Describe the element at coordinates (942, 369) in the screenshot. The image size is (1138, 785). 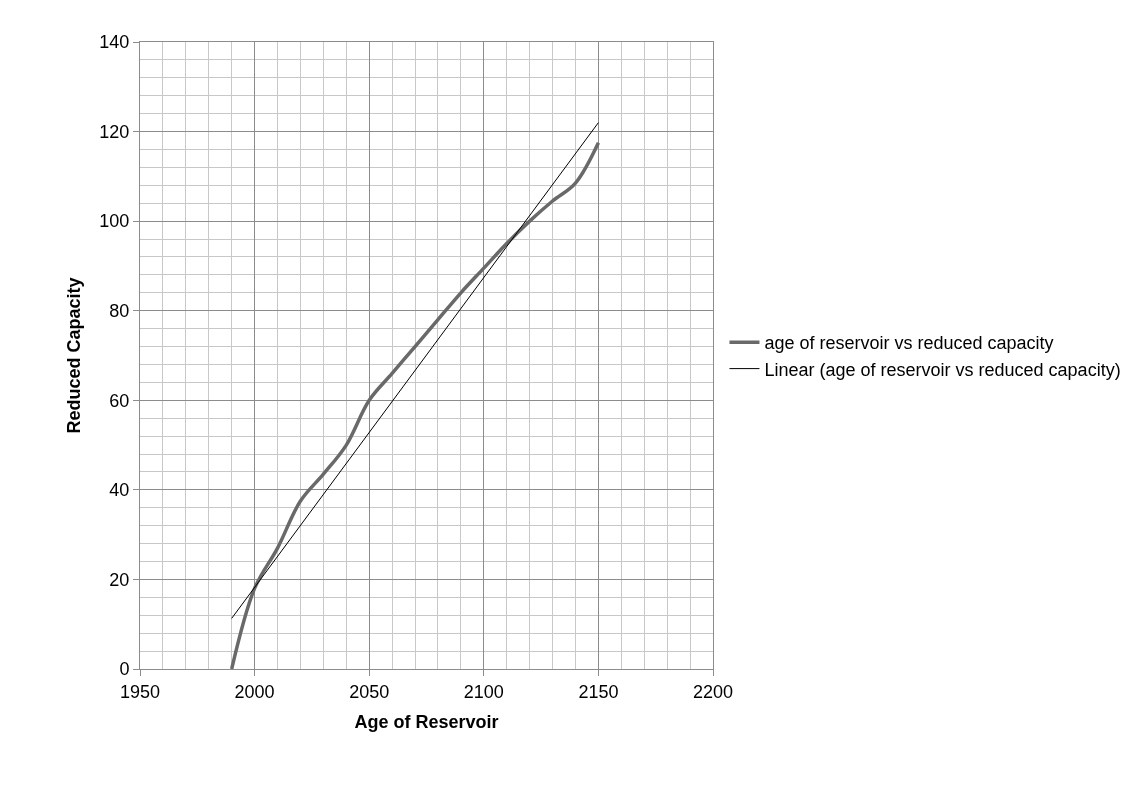
I see `legend-label: Linear (age of reservoir vs reduced capacity)` at that location.